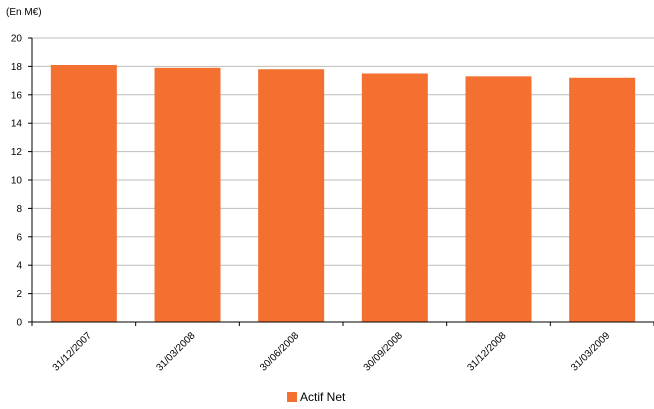 This screenshot has height=409, width=654. What do you see at coordinates (187, 194) in the screenshot?
I see `bar-31/03/2008` at bounding box center [187, 194].